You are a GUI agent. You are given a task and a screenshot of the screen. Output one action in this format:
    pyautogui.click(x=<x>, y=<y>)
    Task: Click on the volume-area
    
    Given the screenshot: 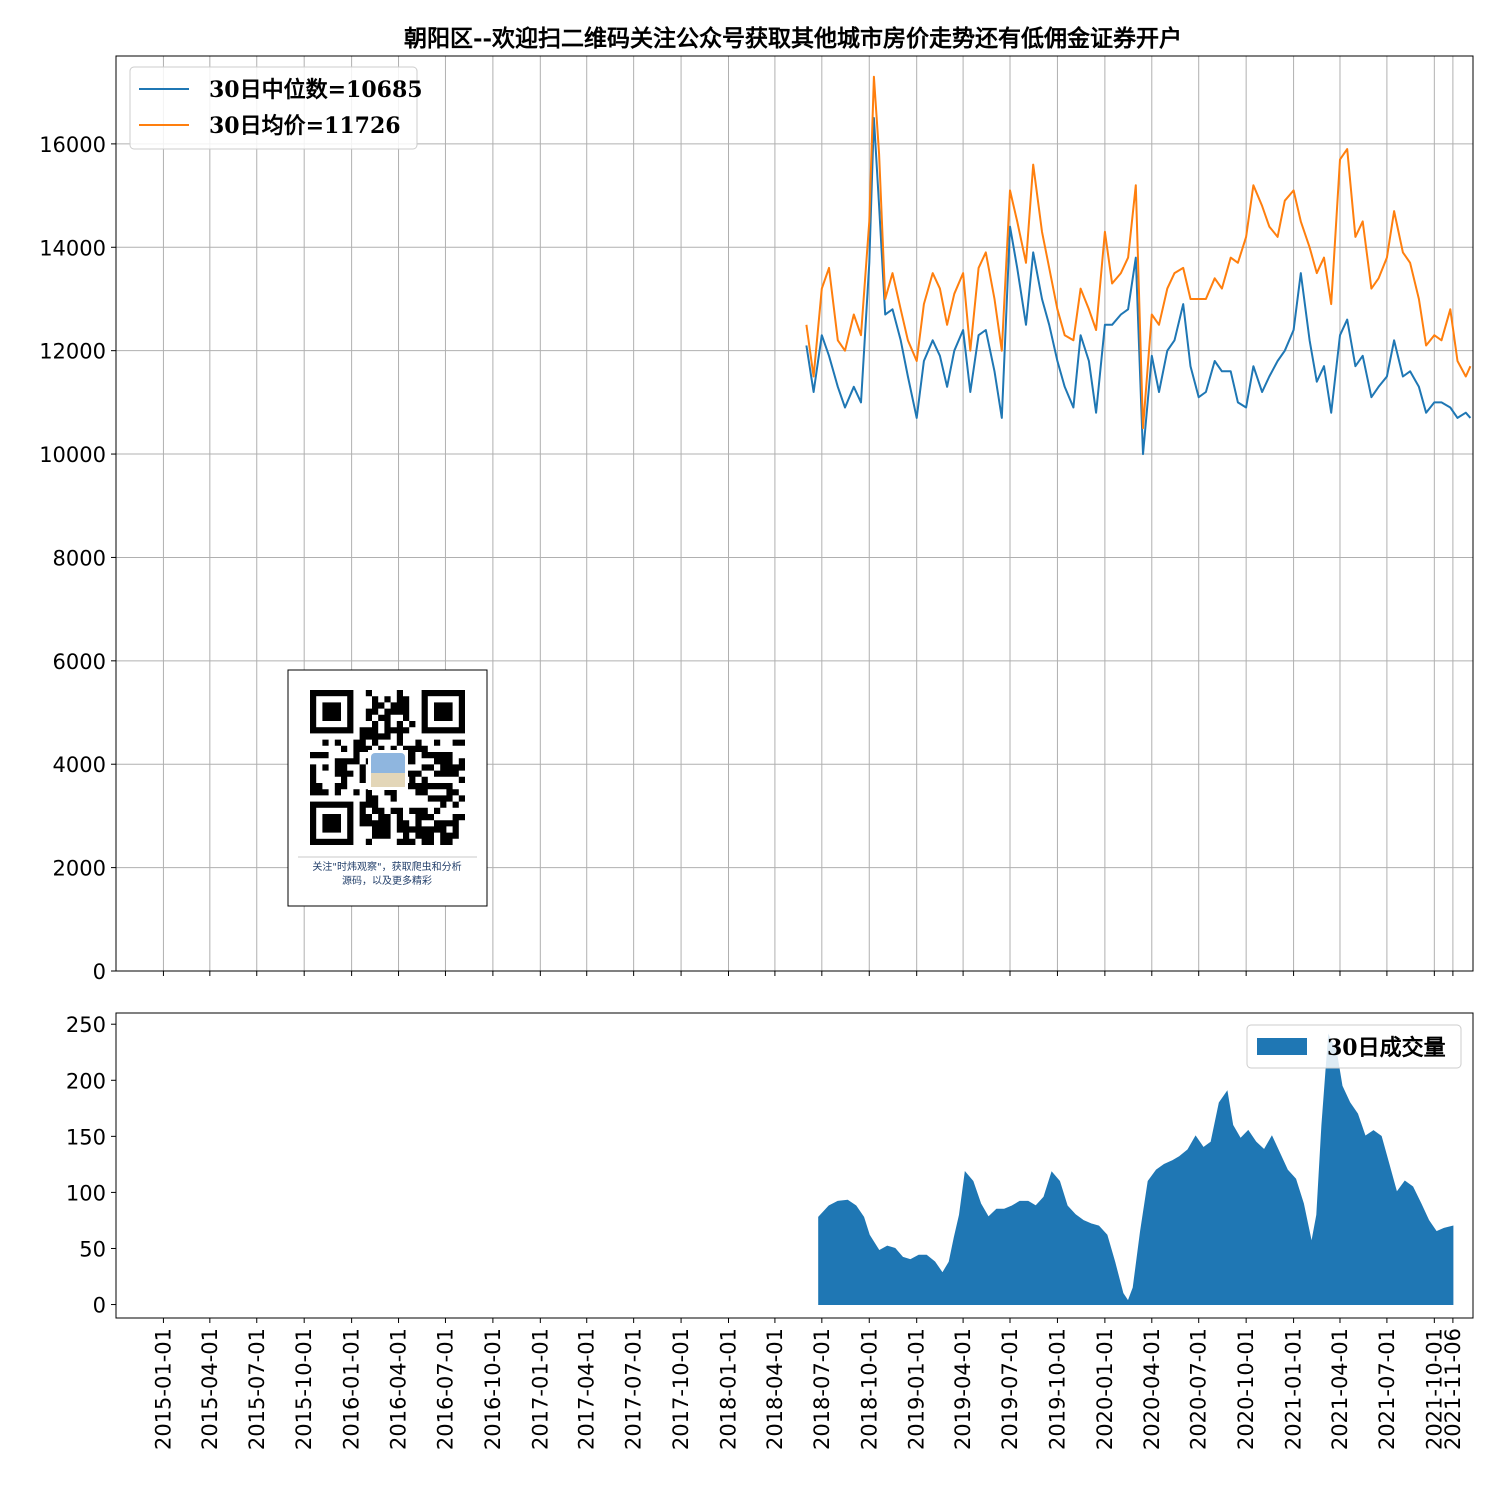 What is the action you would take?
    pyautogui.click(x=1136, y=1169)
    